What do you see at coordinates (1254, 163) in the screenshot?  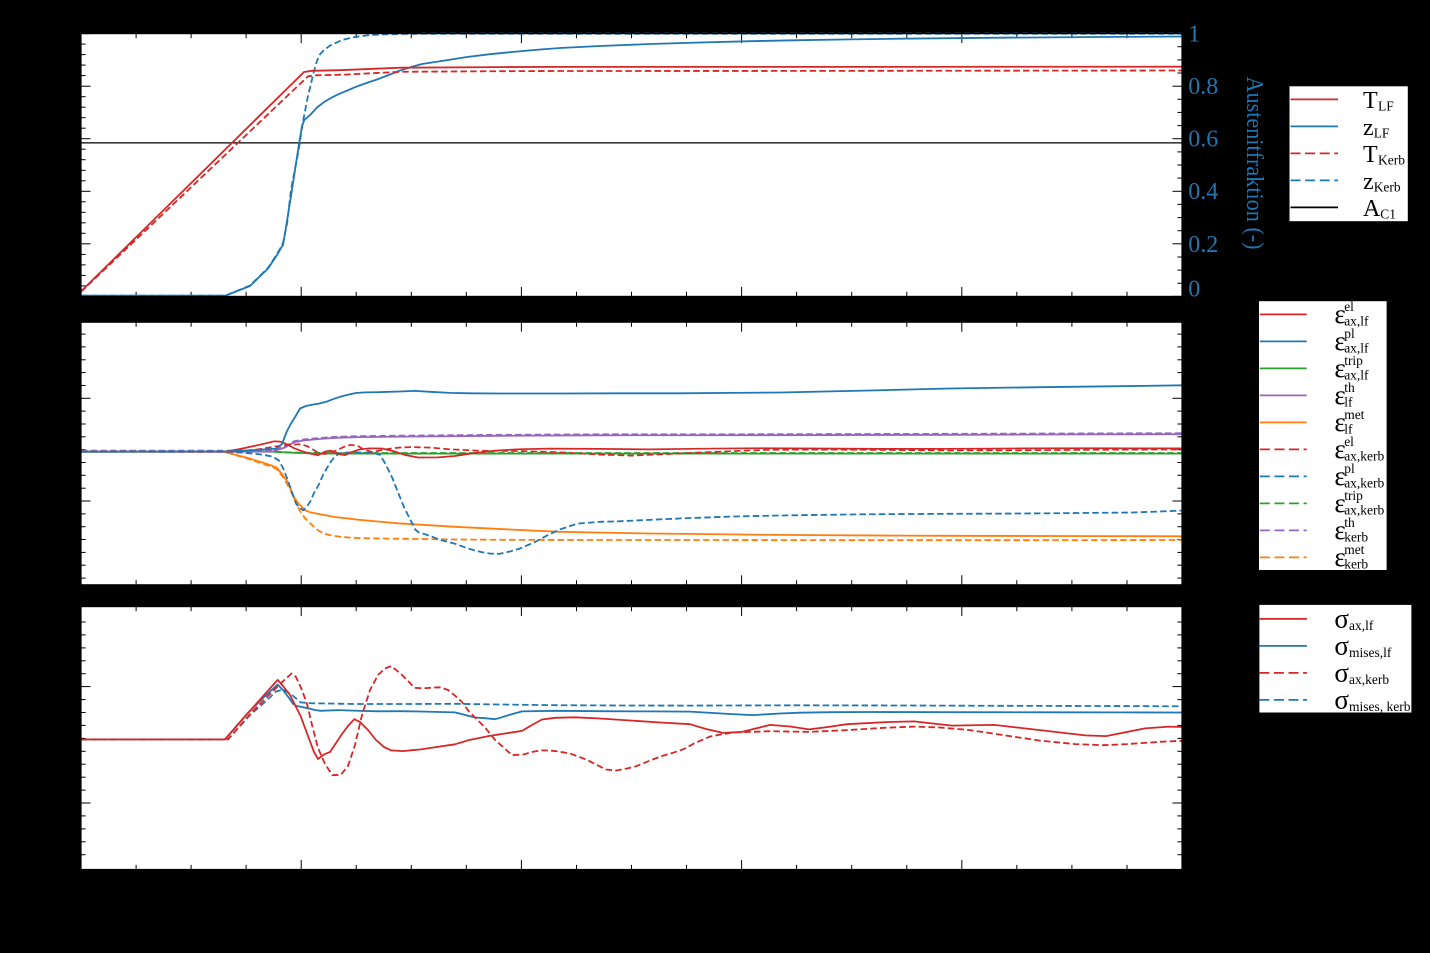 I see `svg-text: Austenitfraktion (-)` at bounding box center [1254, 163].